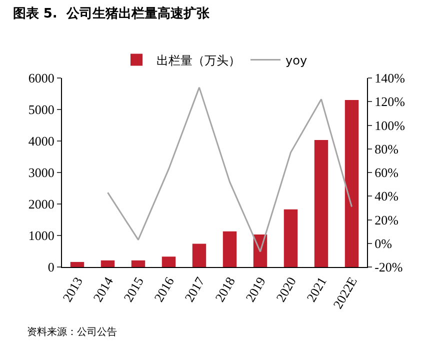 The width and height of the screenshot is (429, 342). Describe the element at coordinates (390, 78) in the screenshot. I see `y2-tick-label: 140%` at that location.